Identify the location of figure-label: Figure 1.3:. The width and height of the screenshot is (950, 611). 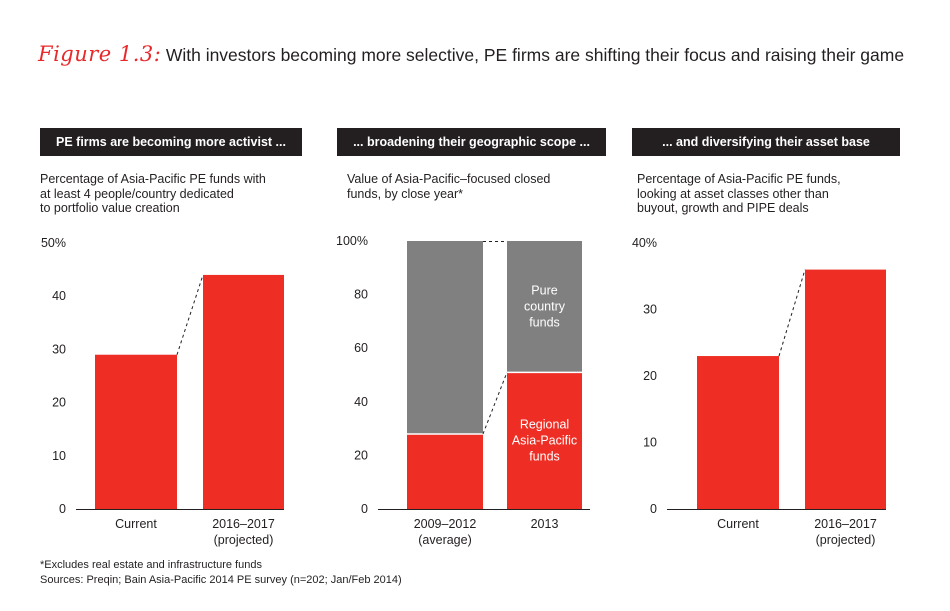
(100, 54).